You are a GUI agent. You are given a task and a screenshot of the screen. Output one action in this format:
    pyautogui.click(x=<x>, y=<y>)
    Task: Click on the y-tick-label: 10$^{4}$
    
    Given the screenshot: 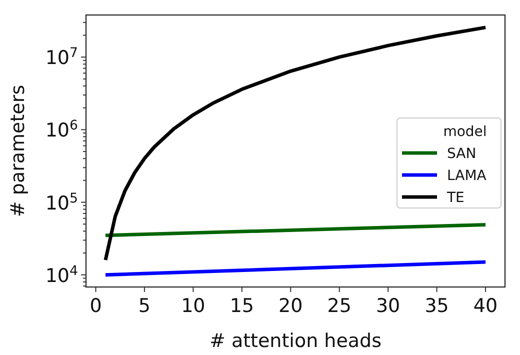 What is the action you would take?
    pyautogui.click(x=61, y=275)
    